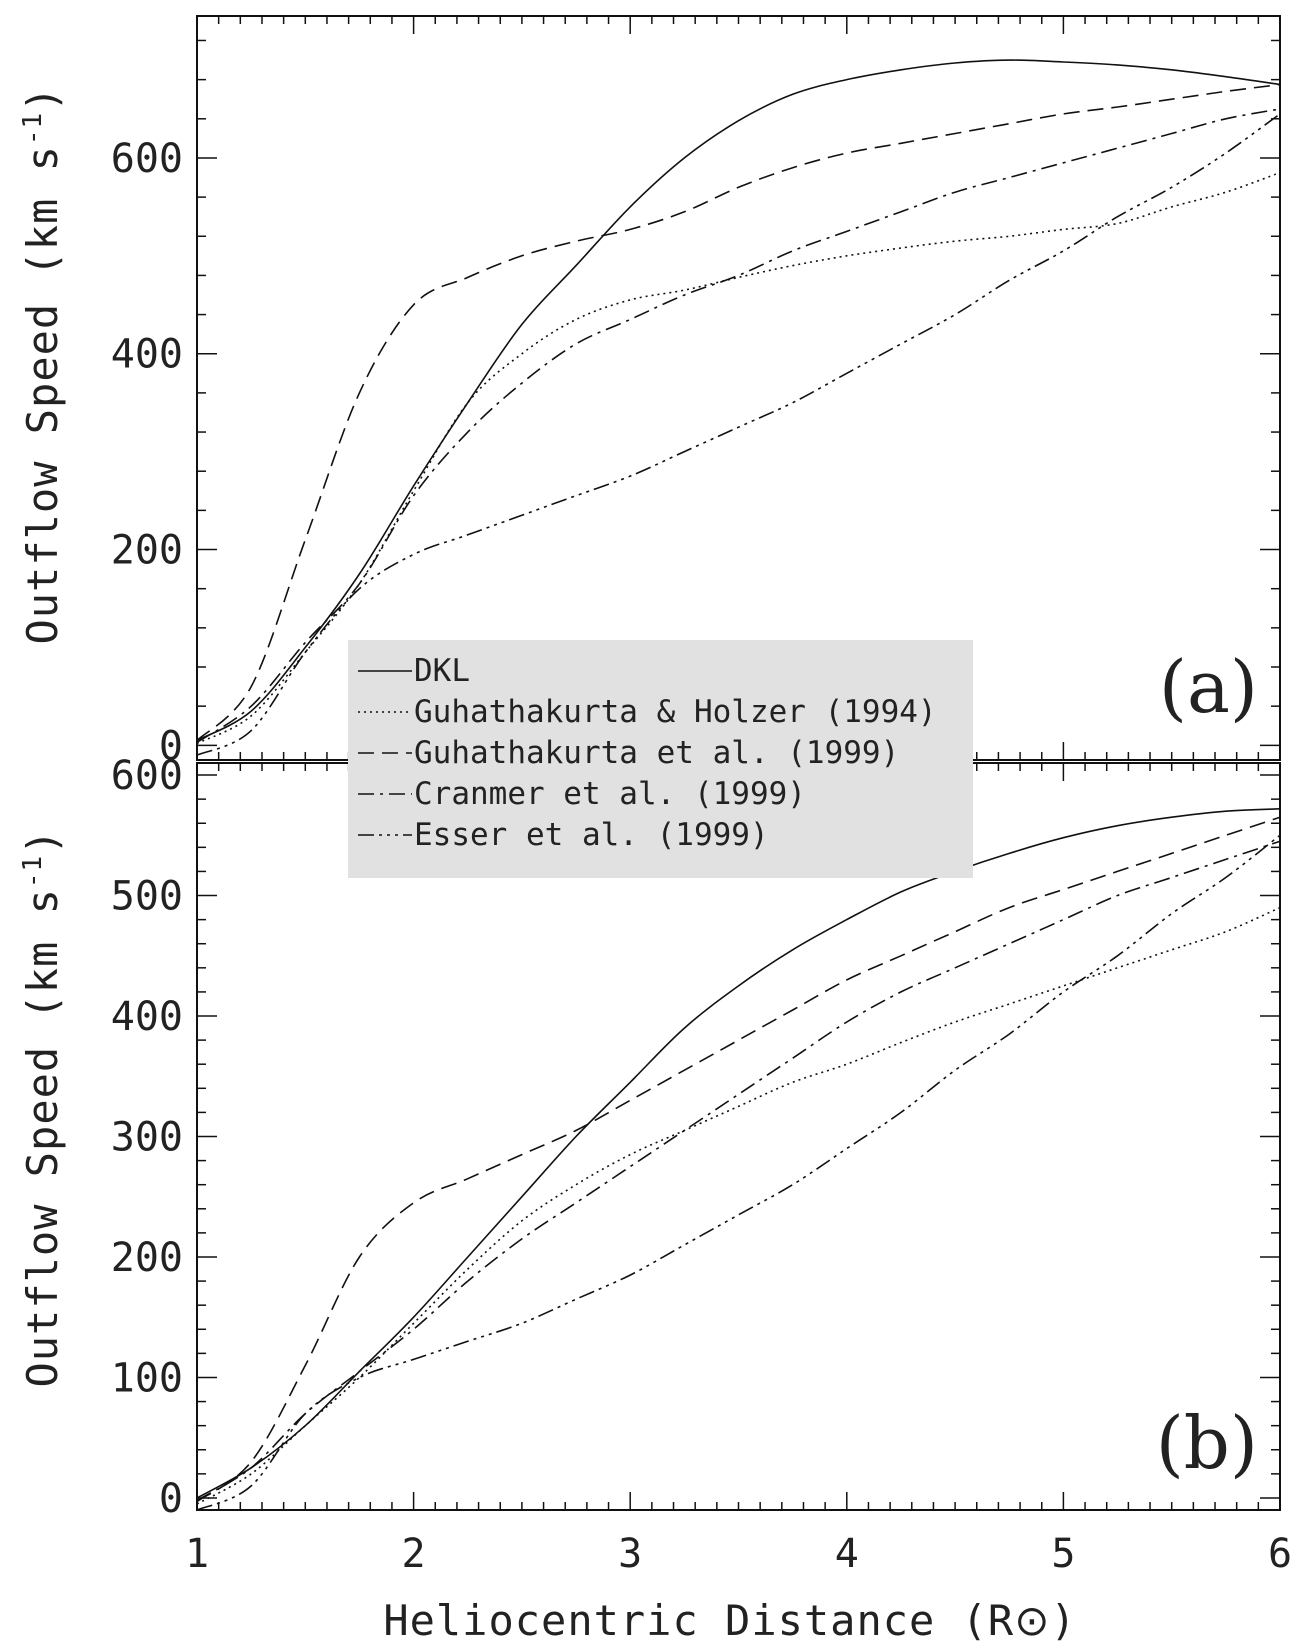  I want to click on legend-box, so click(660, 759).